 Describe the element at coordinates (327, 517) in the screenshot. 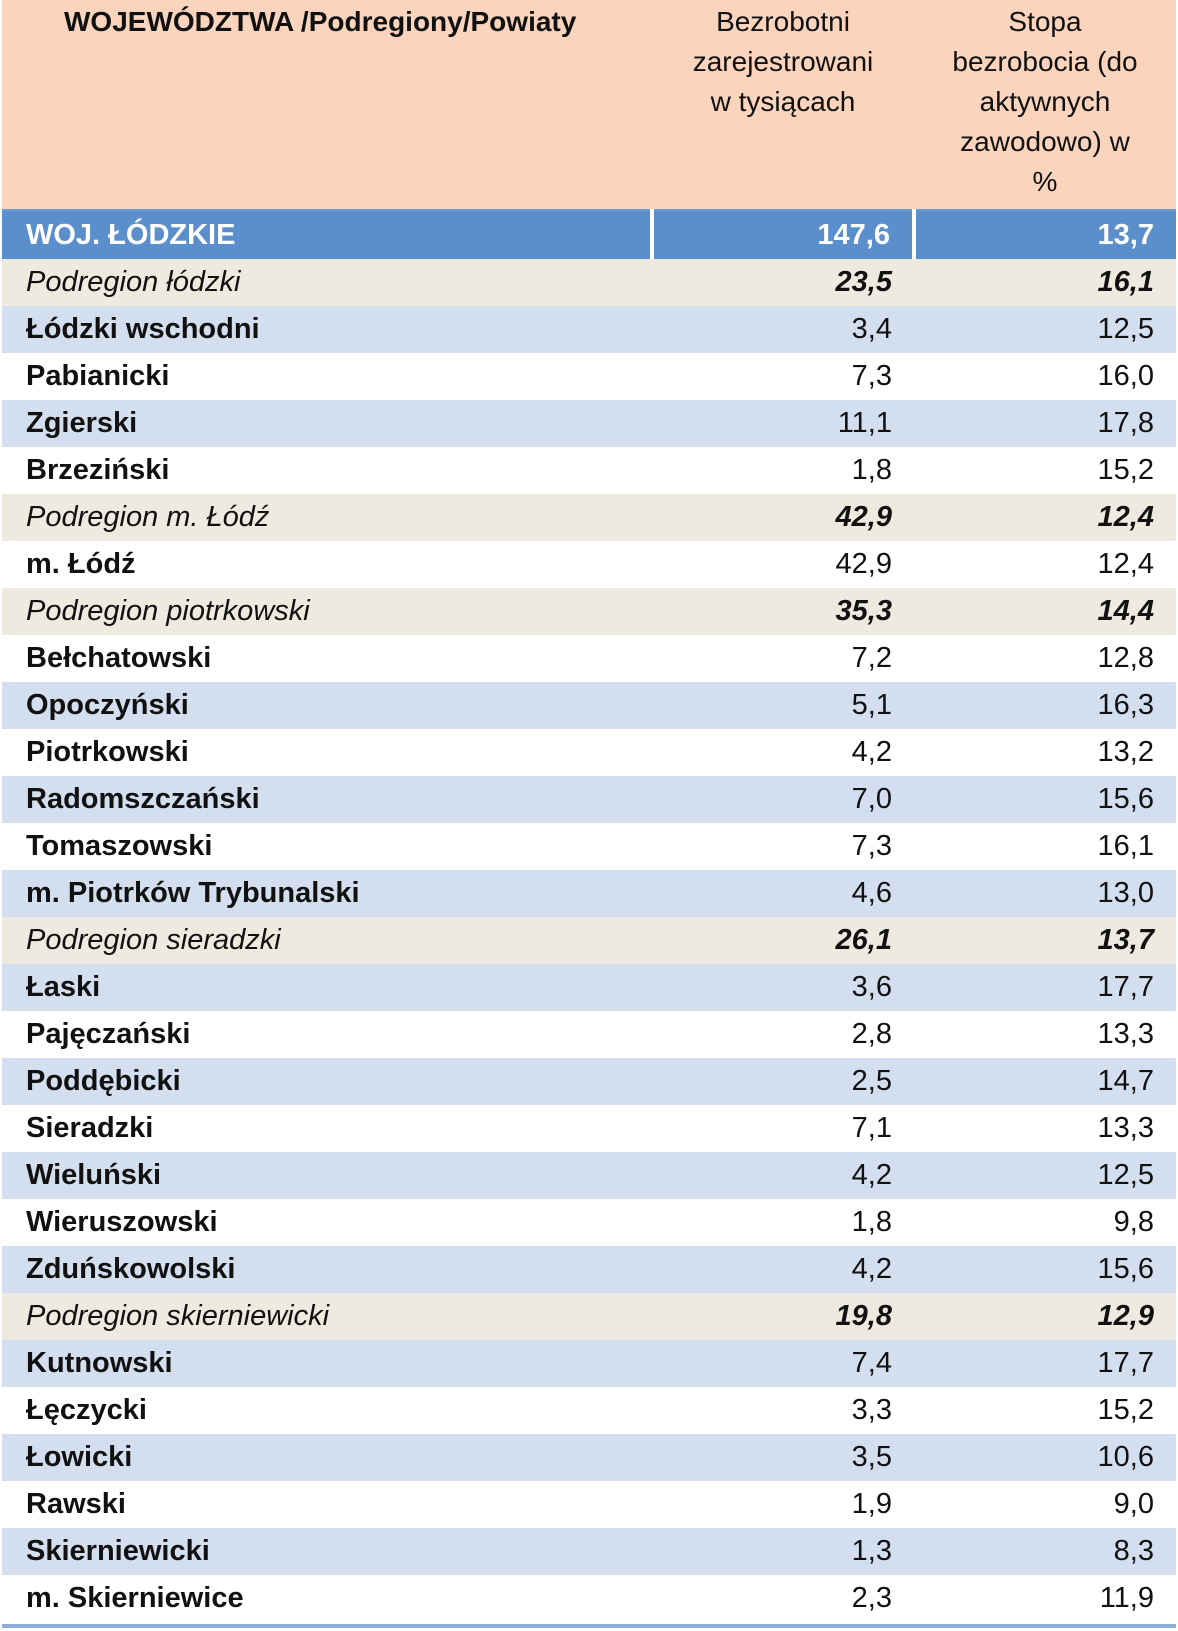

I see `region-name-cell: Podregion m. Łódź` at that location.